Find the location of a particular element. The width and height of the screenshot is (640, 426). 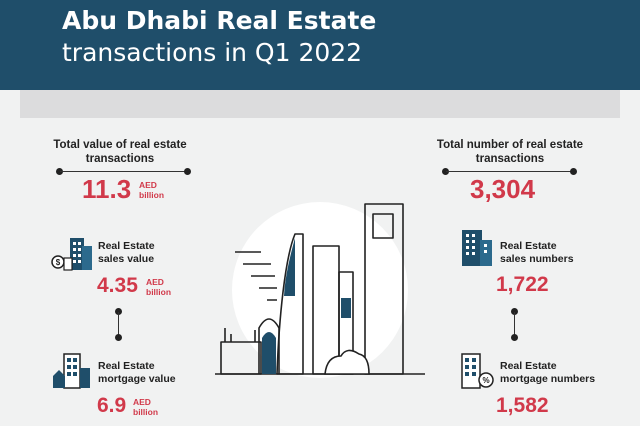

mortgage-numbers-label: Real Estate mortgage numbers is located at coordinates (547, 373).